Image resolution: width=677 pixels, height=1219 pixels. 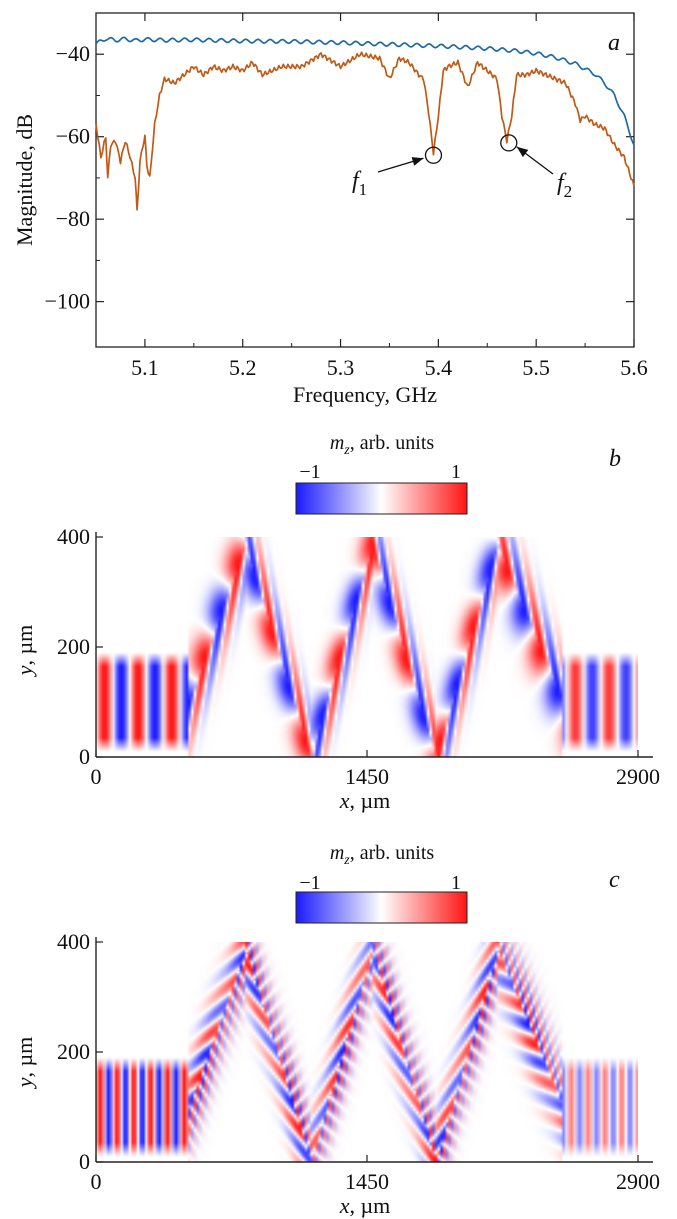 I want to click on panel-a-x-tick-label: 5.2, so click(x=243, y=367).